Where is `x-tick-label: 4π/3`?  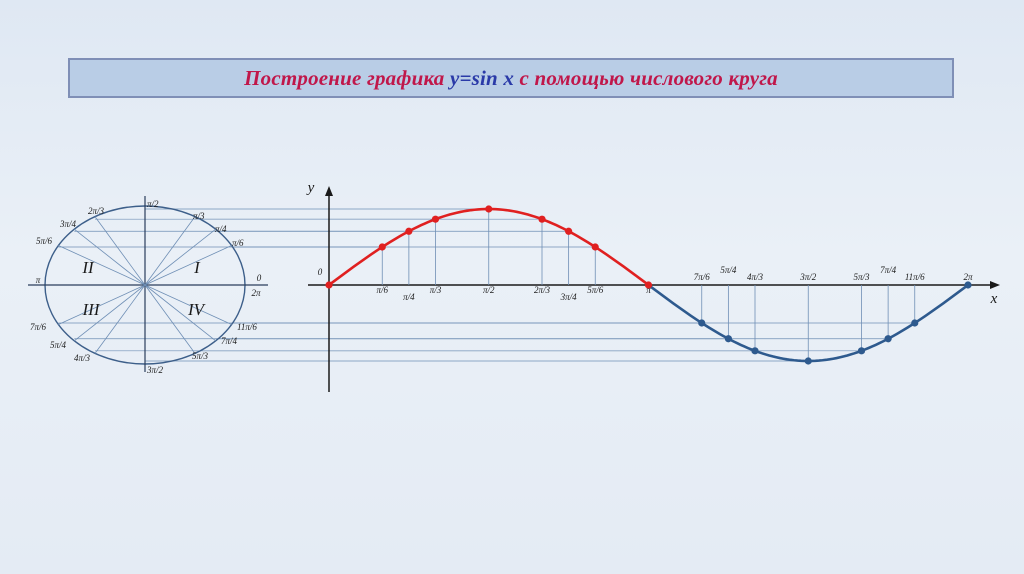 x-tick-label: 4π/3 is located at coordinates (755, 277).